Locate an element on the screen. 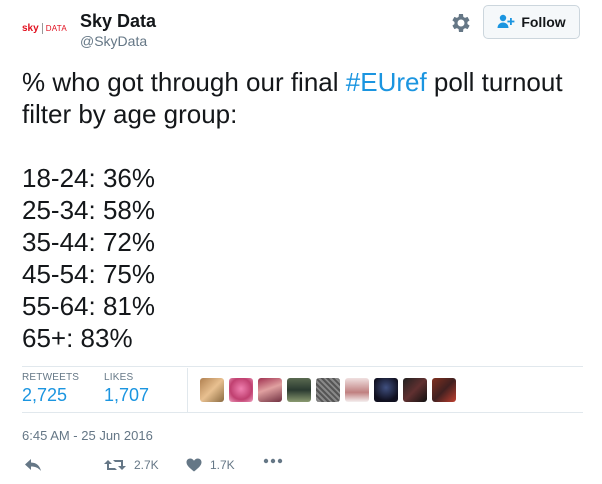 Image resolution: width=602 pixels, height=484 pixels. more-icon is located at coordinates (273, 461).